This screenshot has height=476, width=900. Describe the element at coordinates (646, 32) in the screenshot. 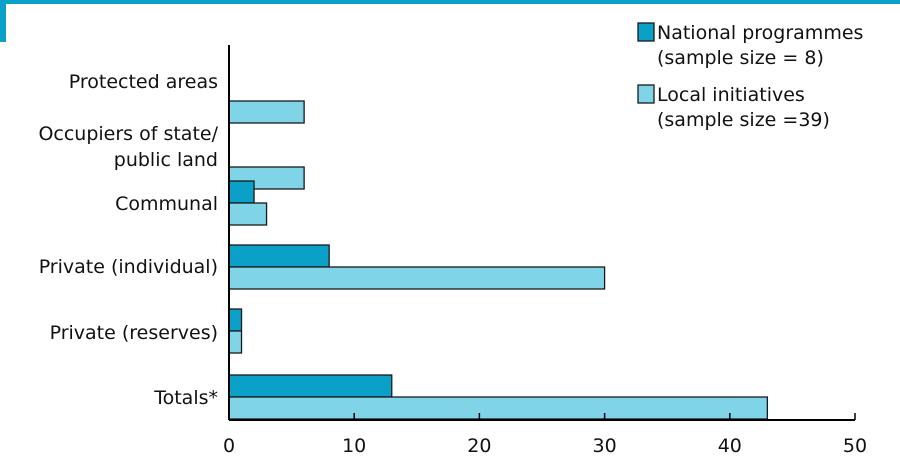

I see `legend-swatch-national` at that location.